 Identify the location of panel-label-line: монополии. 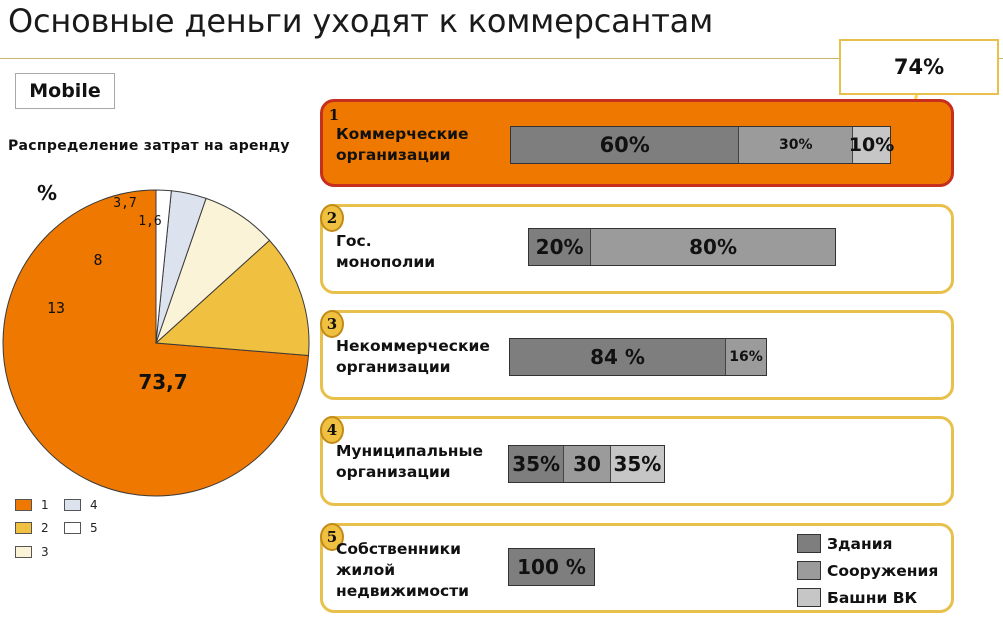
(386, 262).